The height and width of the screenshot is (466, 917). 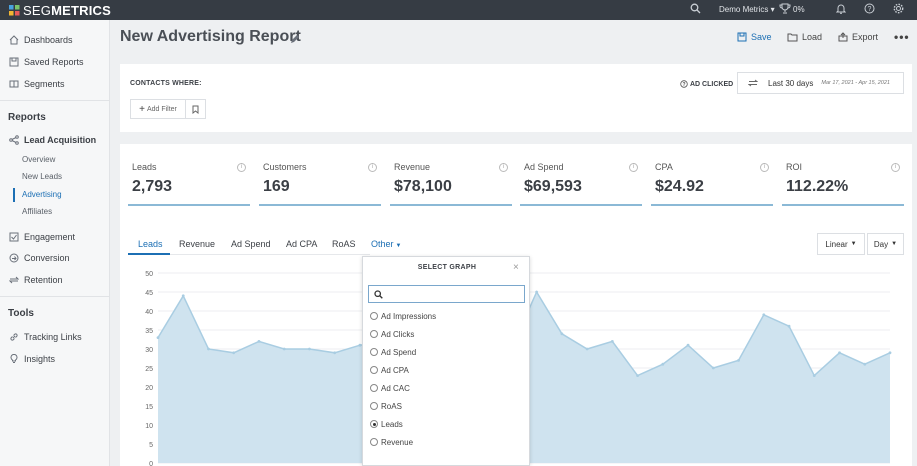 What do you see at coordinates (142, 109) in the screenshot?
I see `plus-icon: +` at bounding box center [142, 109].